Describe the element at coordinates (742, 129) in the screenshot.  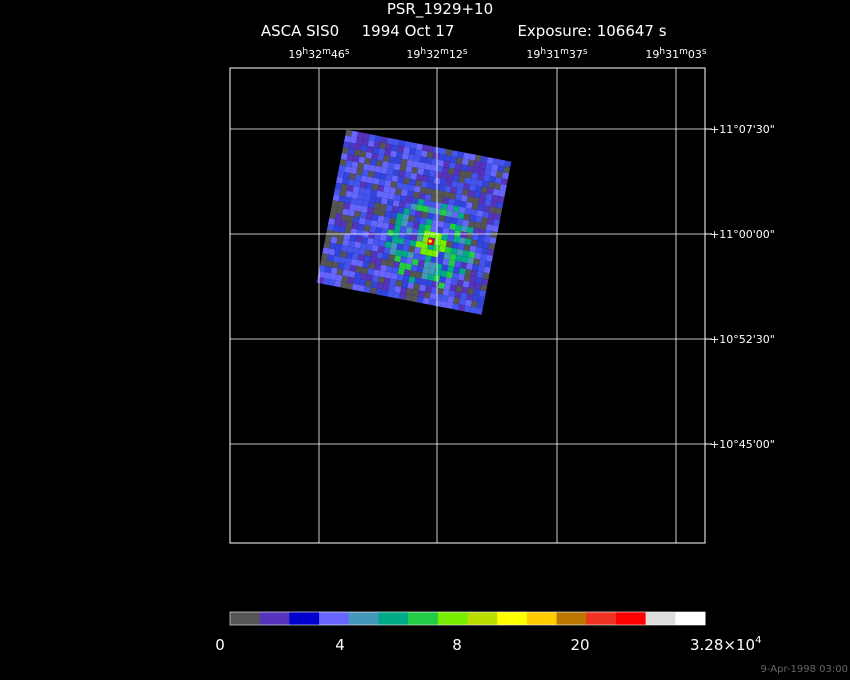
I see `dec-label: +11°07'30"` at that location.